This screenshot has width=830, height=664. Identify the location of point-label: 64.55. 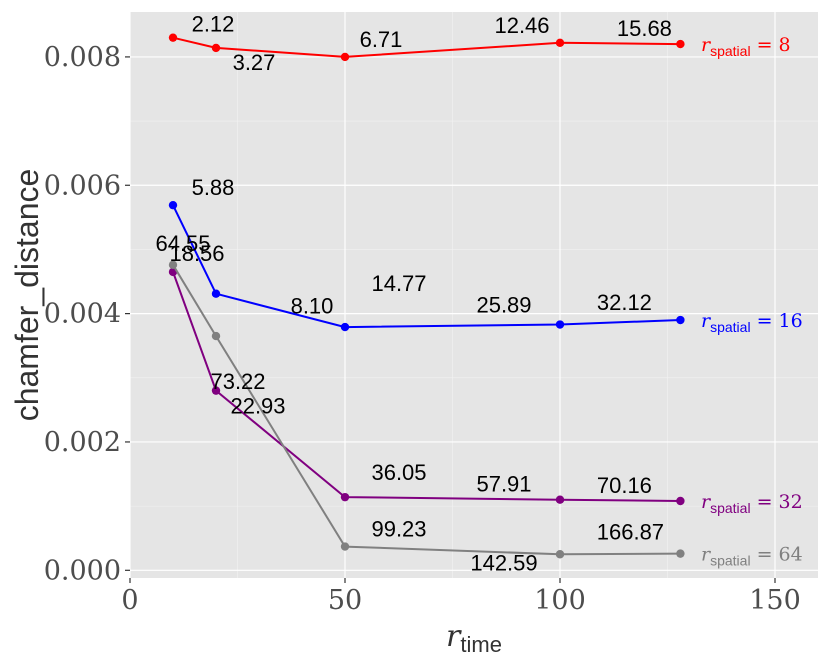
(182, 243).